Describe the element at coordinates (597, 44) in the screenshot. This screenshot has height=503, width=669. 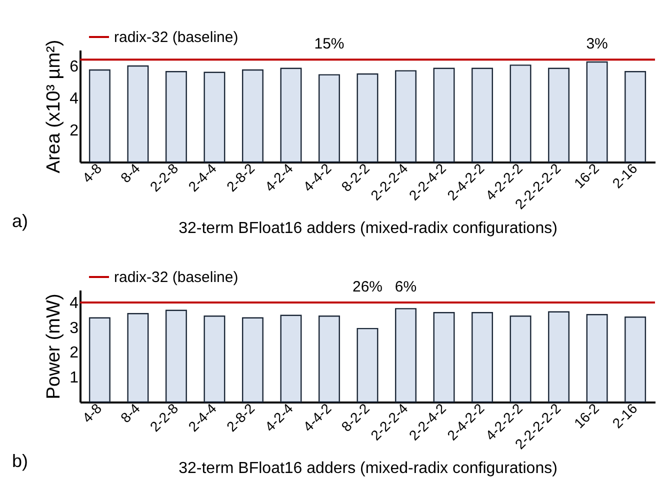
I see `annotation: 3%` at that location.